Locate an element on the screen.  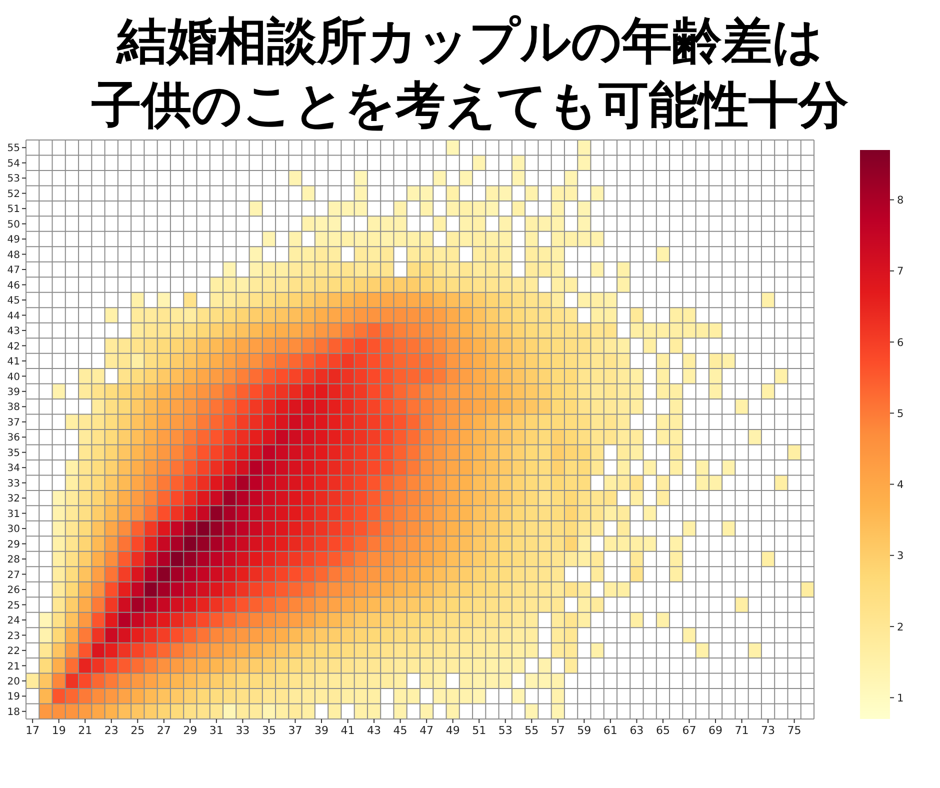
y-tick-label: 47 is located at coordinates (13, 270).